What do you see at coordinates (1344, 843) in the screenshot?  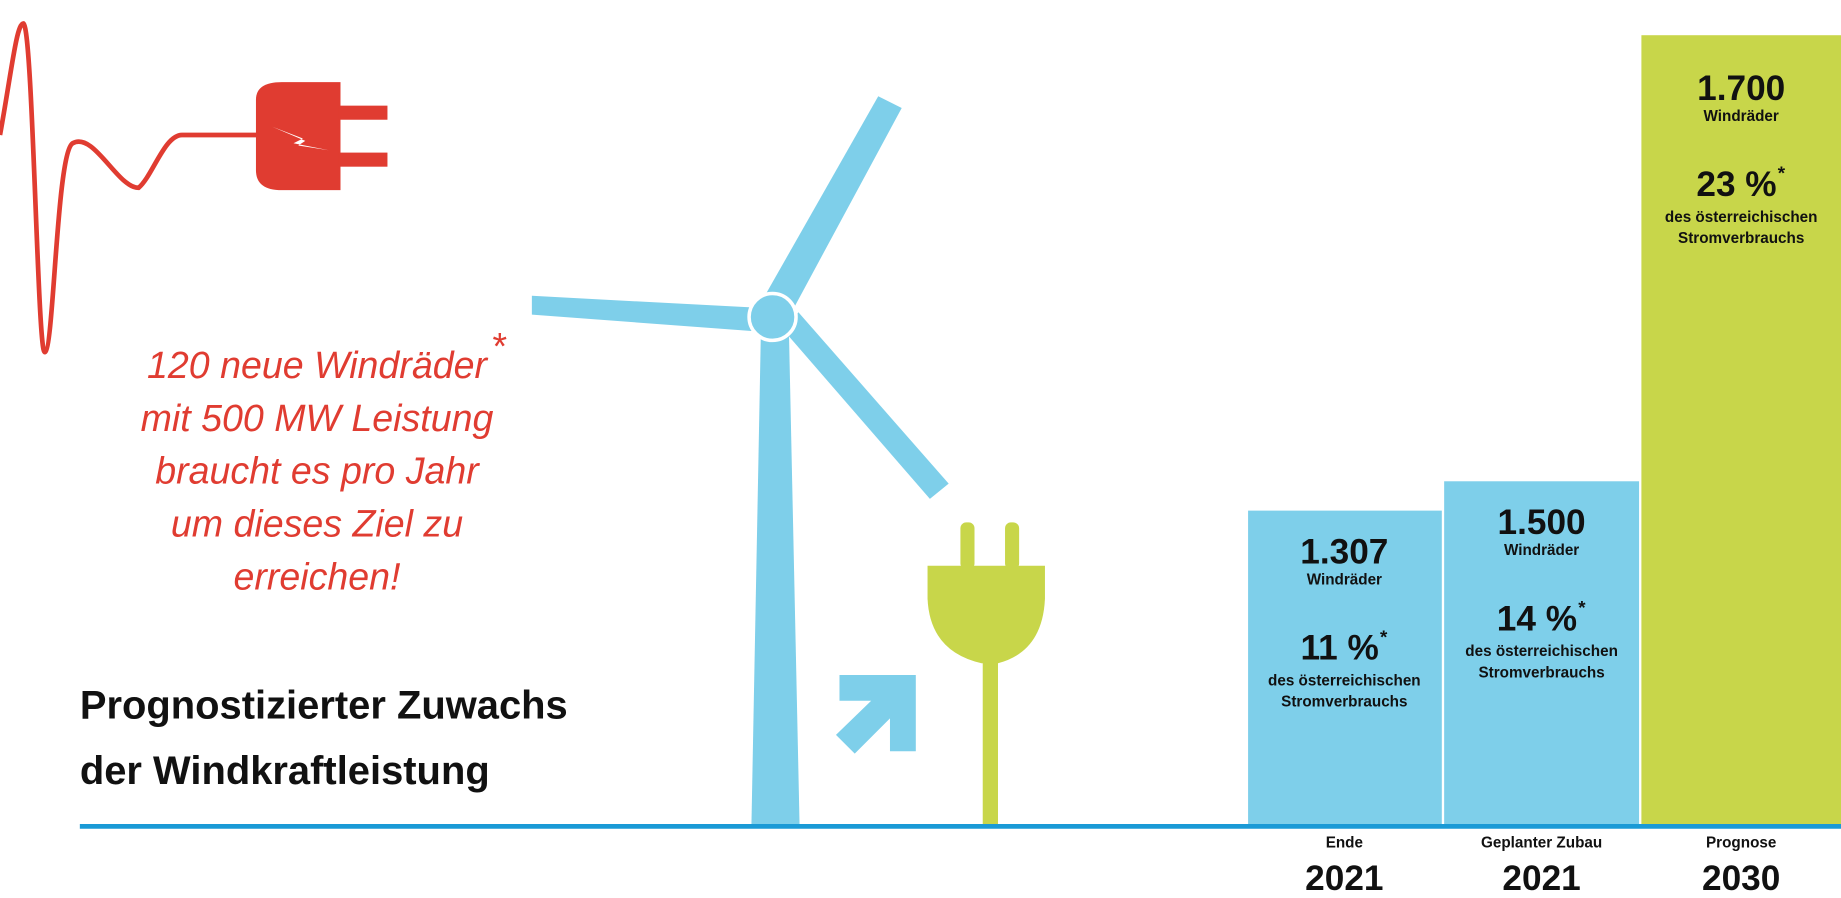 I see `column-label: Ende` at bounding box center [1344, 843].